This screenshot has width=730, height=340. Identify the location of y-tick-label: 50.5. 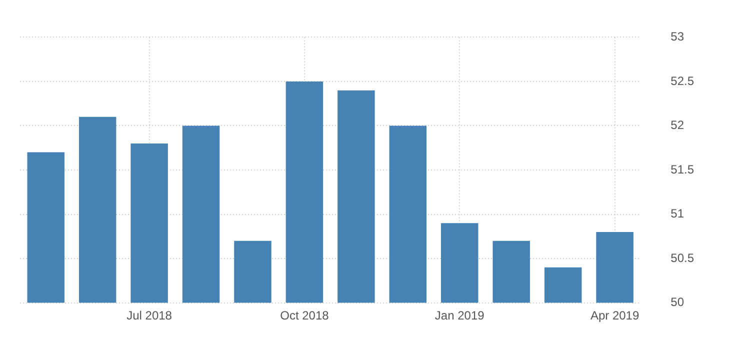
(682, 257).